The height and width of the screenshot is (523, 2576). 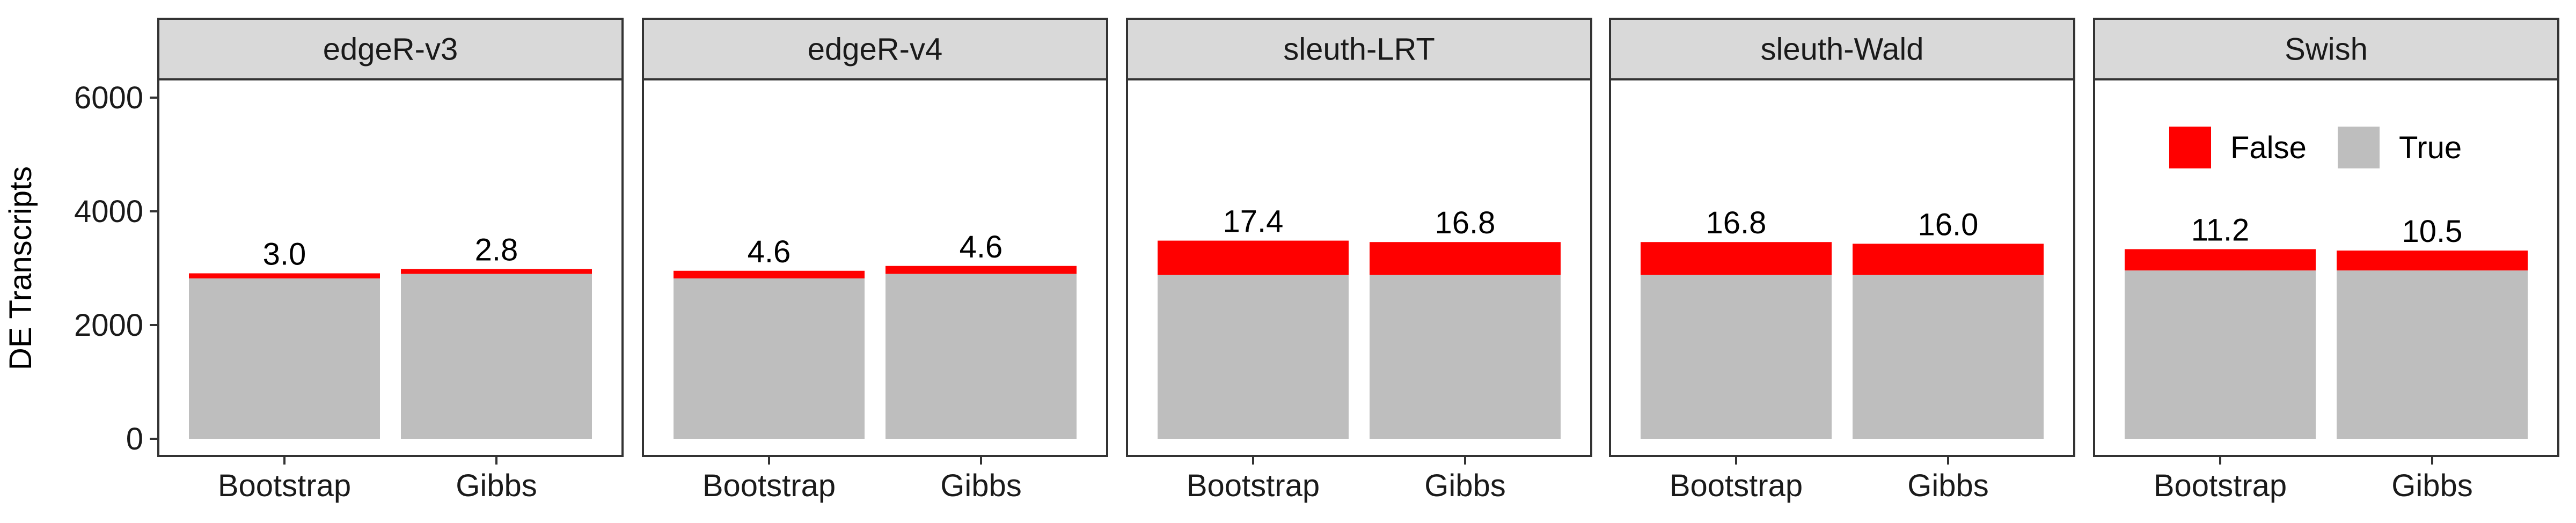 I want to click on facet-strip-label: edgeR-v4, so click(x=875, y=50).